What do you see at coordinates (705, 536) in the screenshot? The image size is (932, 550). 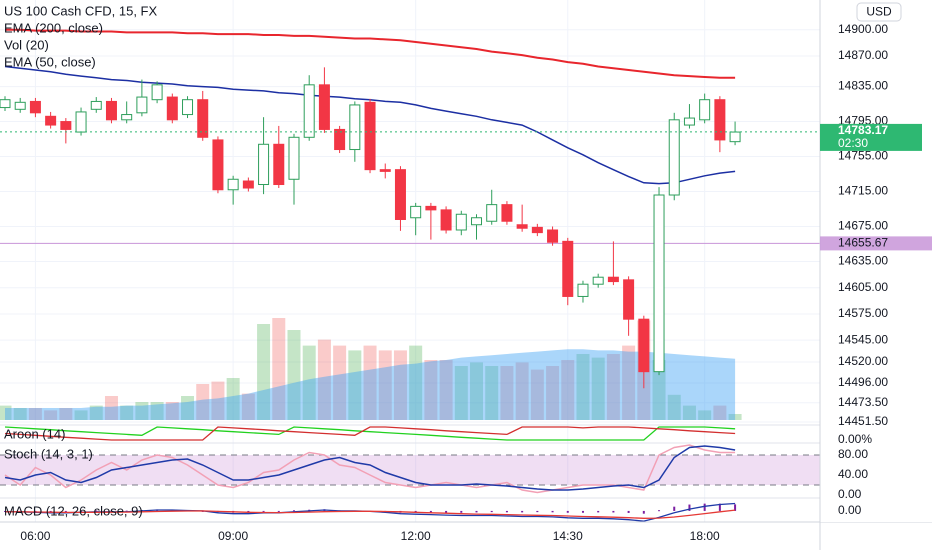 I see `x-tick-label: 18:00` at bounding box center [705, 536].